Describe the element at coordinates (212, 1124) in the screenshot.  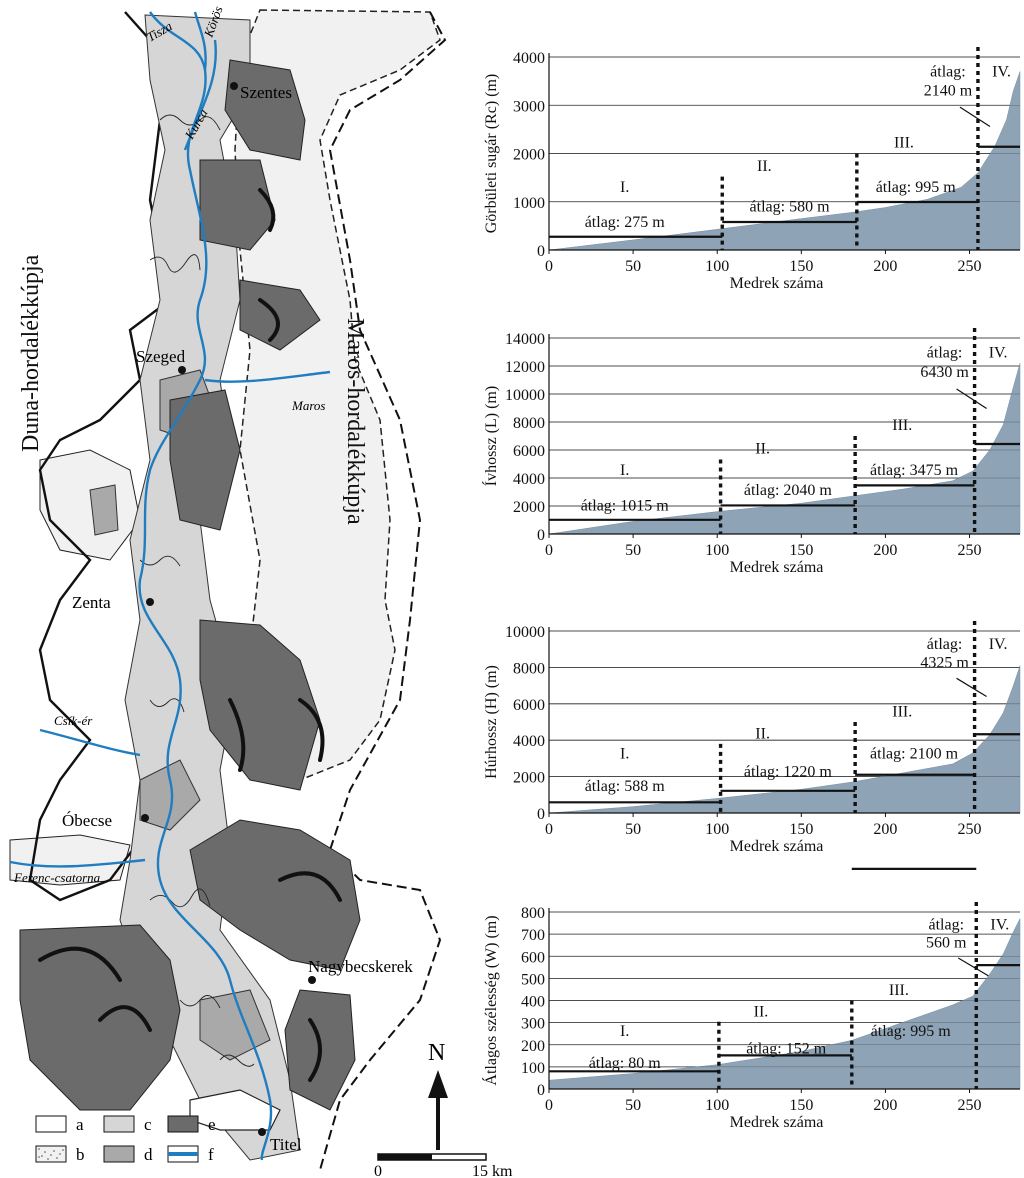
I see `legend-label-e: e` at that location.